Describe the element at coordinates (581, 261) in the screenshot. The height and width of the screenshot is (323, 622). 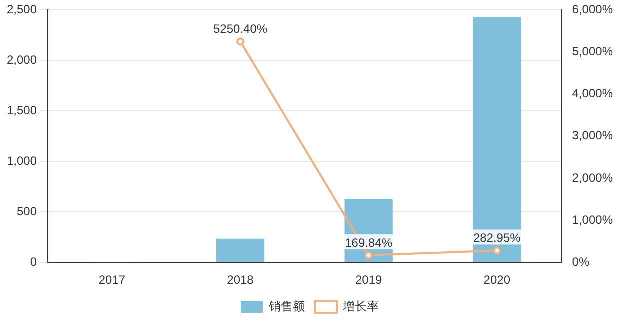
I see `y2-tick-label: 0%` at that location.